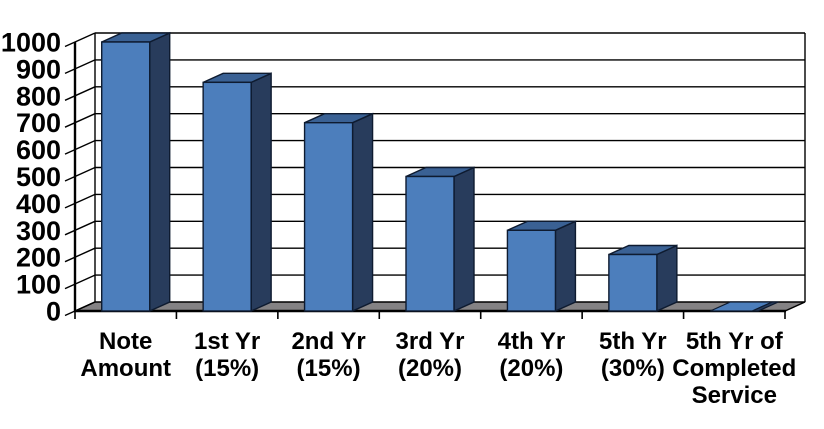 This screenshot has width=824, height=429. Describe the element at coordinates (125, 368) in the screenshot. I see `x-axis-label: Amount` at that location.